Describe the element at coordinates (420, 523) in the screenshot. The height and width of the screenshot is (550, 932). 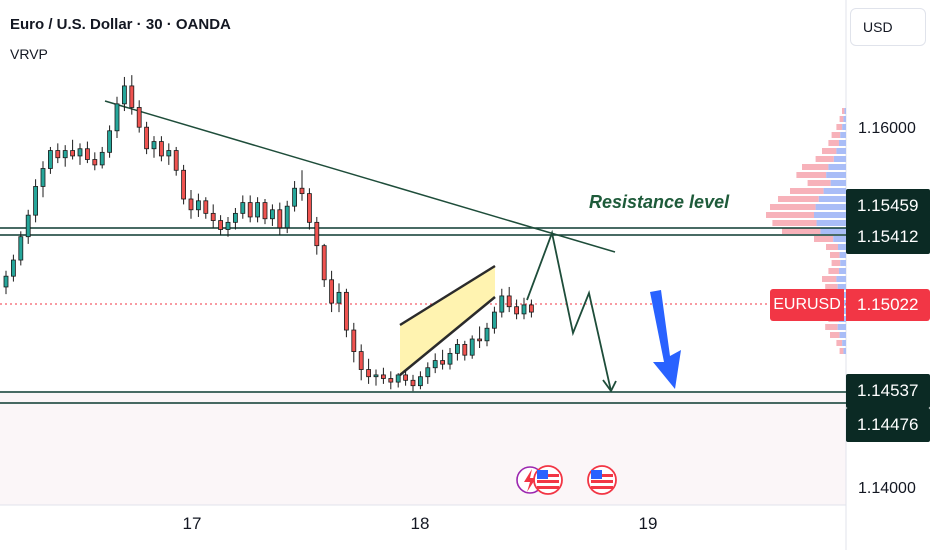
I see `time-tick-label: 18` at that location.